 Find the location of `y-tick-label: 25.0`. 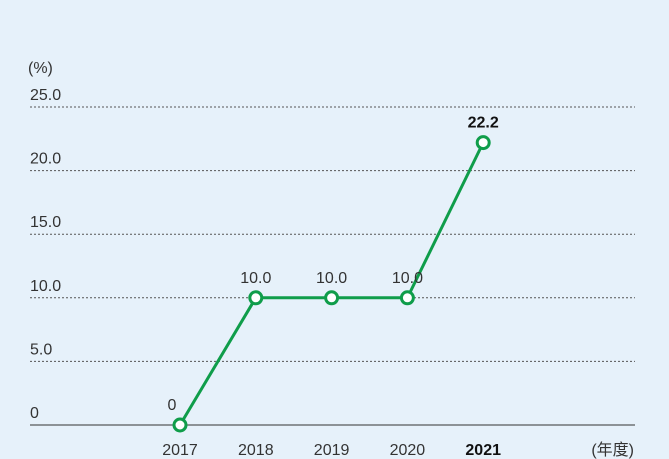

y-tick-label: 25.0 is located at coordinates (45, 95).